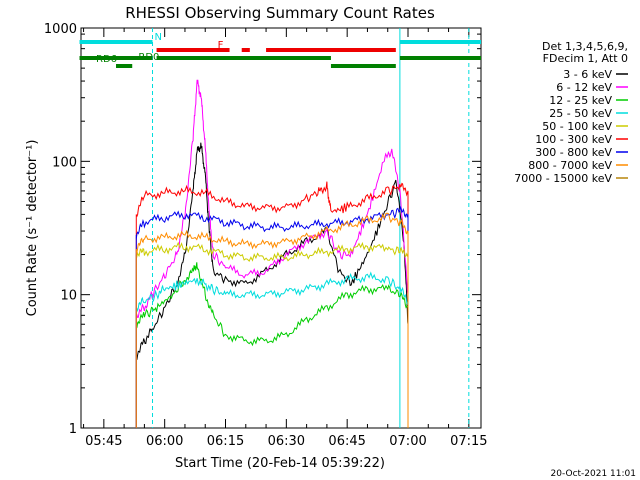  What do you see at coordinates (164, 441) in the screenshot?
I see `x-tick-label: 06:00` at bounding box center [164, 441].